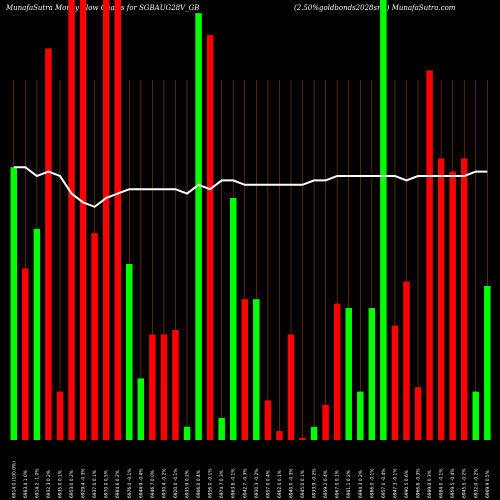  What do you see at coordinates (199, 484) in the screenshot?
I see `x-tick-label: 6966.0 0.4%` at bounding box center [199, 484].